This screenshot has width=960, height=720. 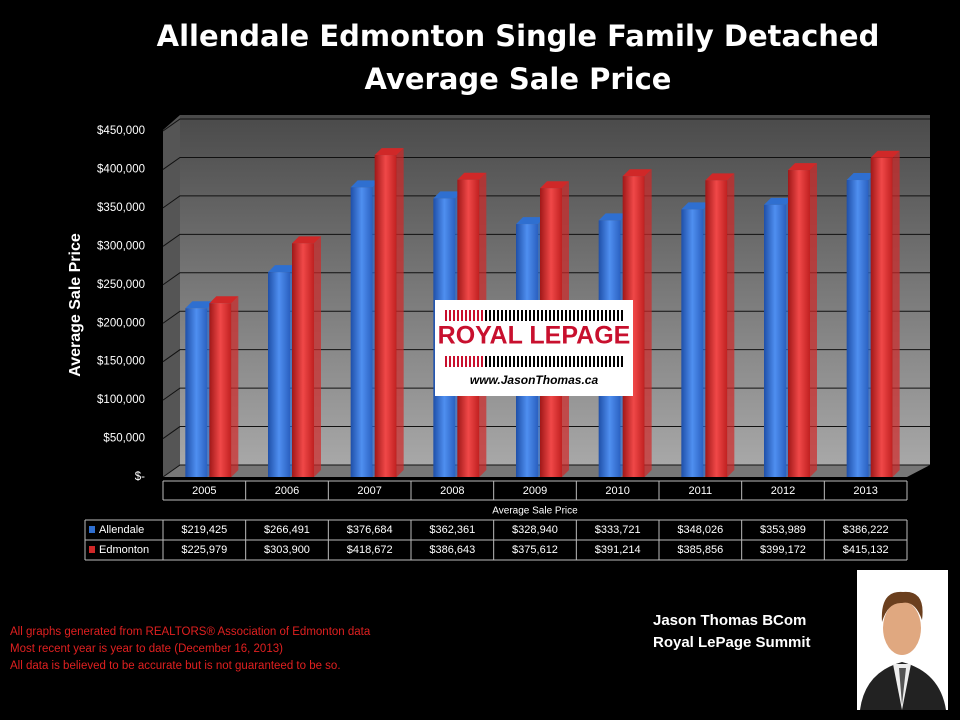 I want to click on x-tick-label: 2006, so click(x=287, y=491).